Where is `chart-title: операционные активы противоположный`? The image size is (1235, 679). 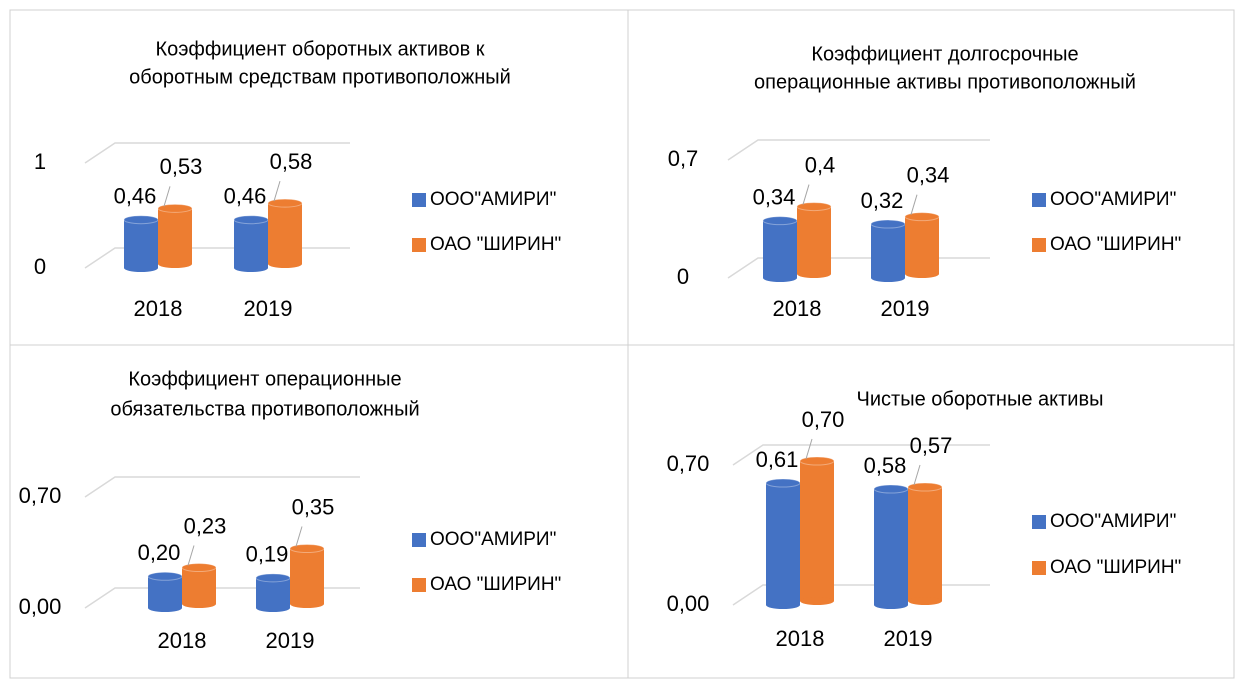
chart-title: операционные активы противоположный is located at coordinates (945, 82).